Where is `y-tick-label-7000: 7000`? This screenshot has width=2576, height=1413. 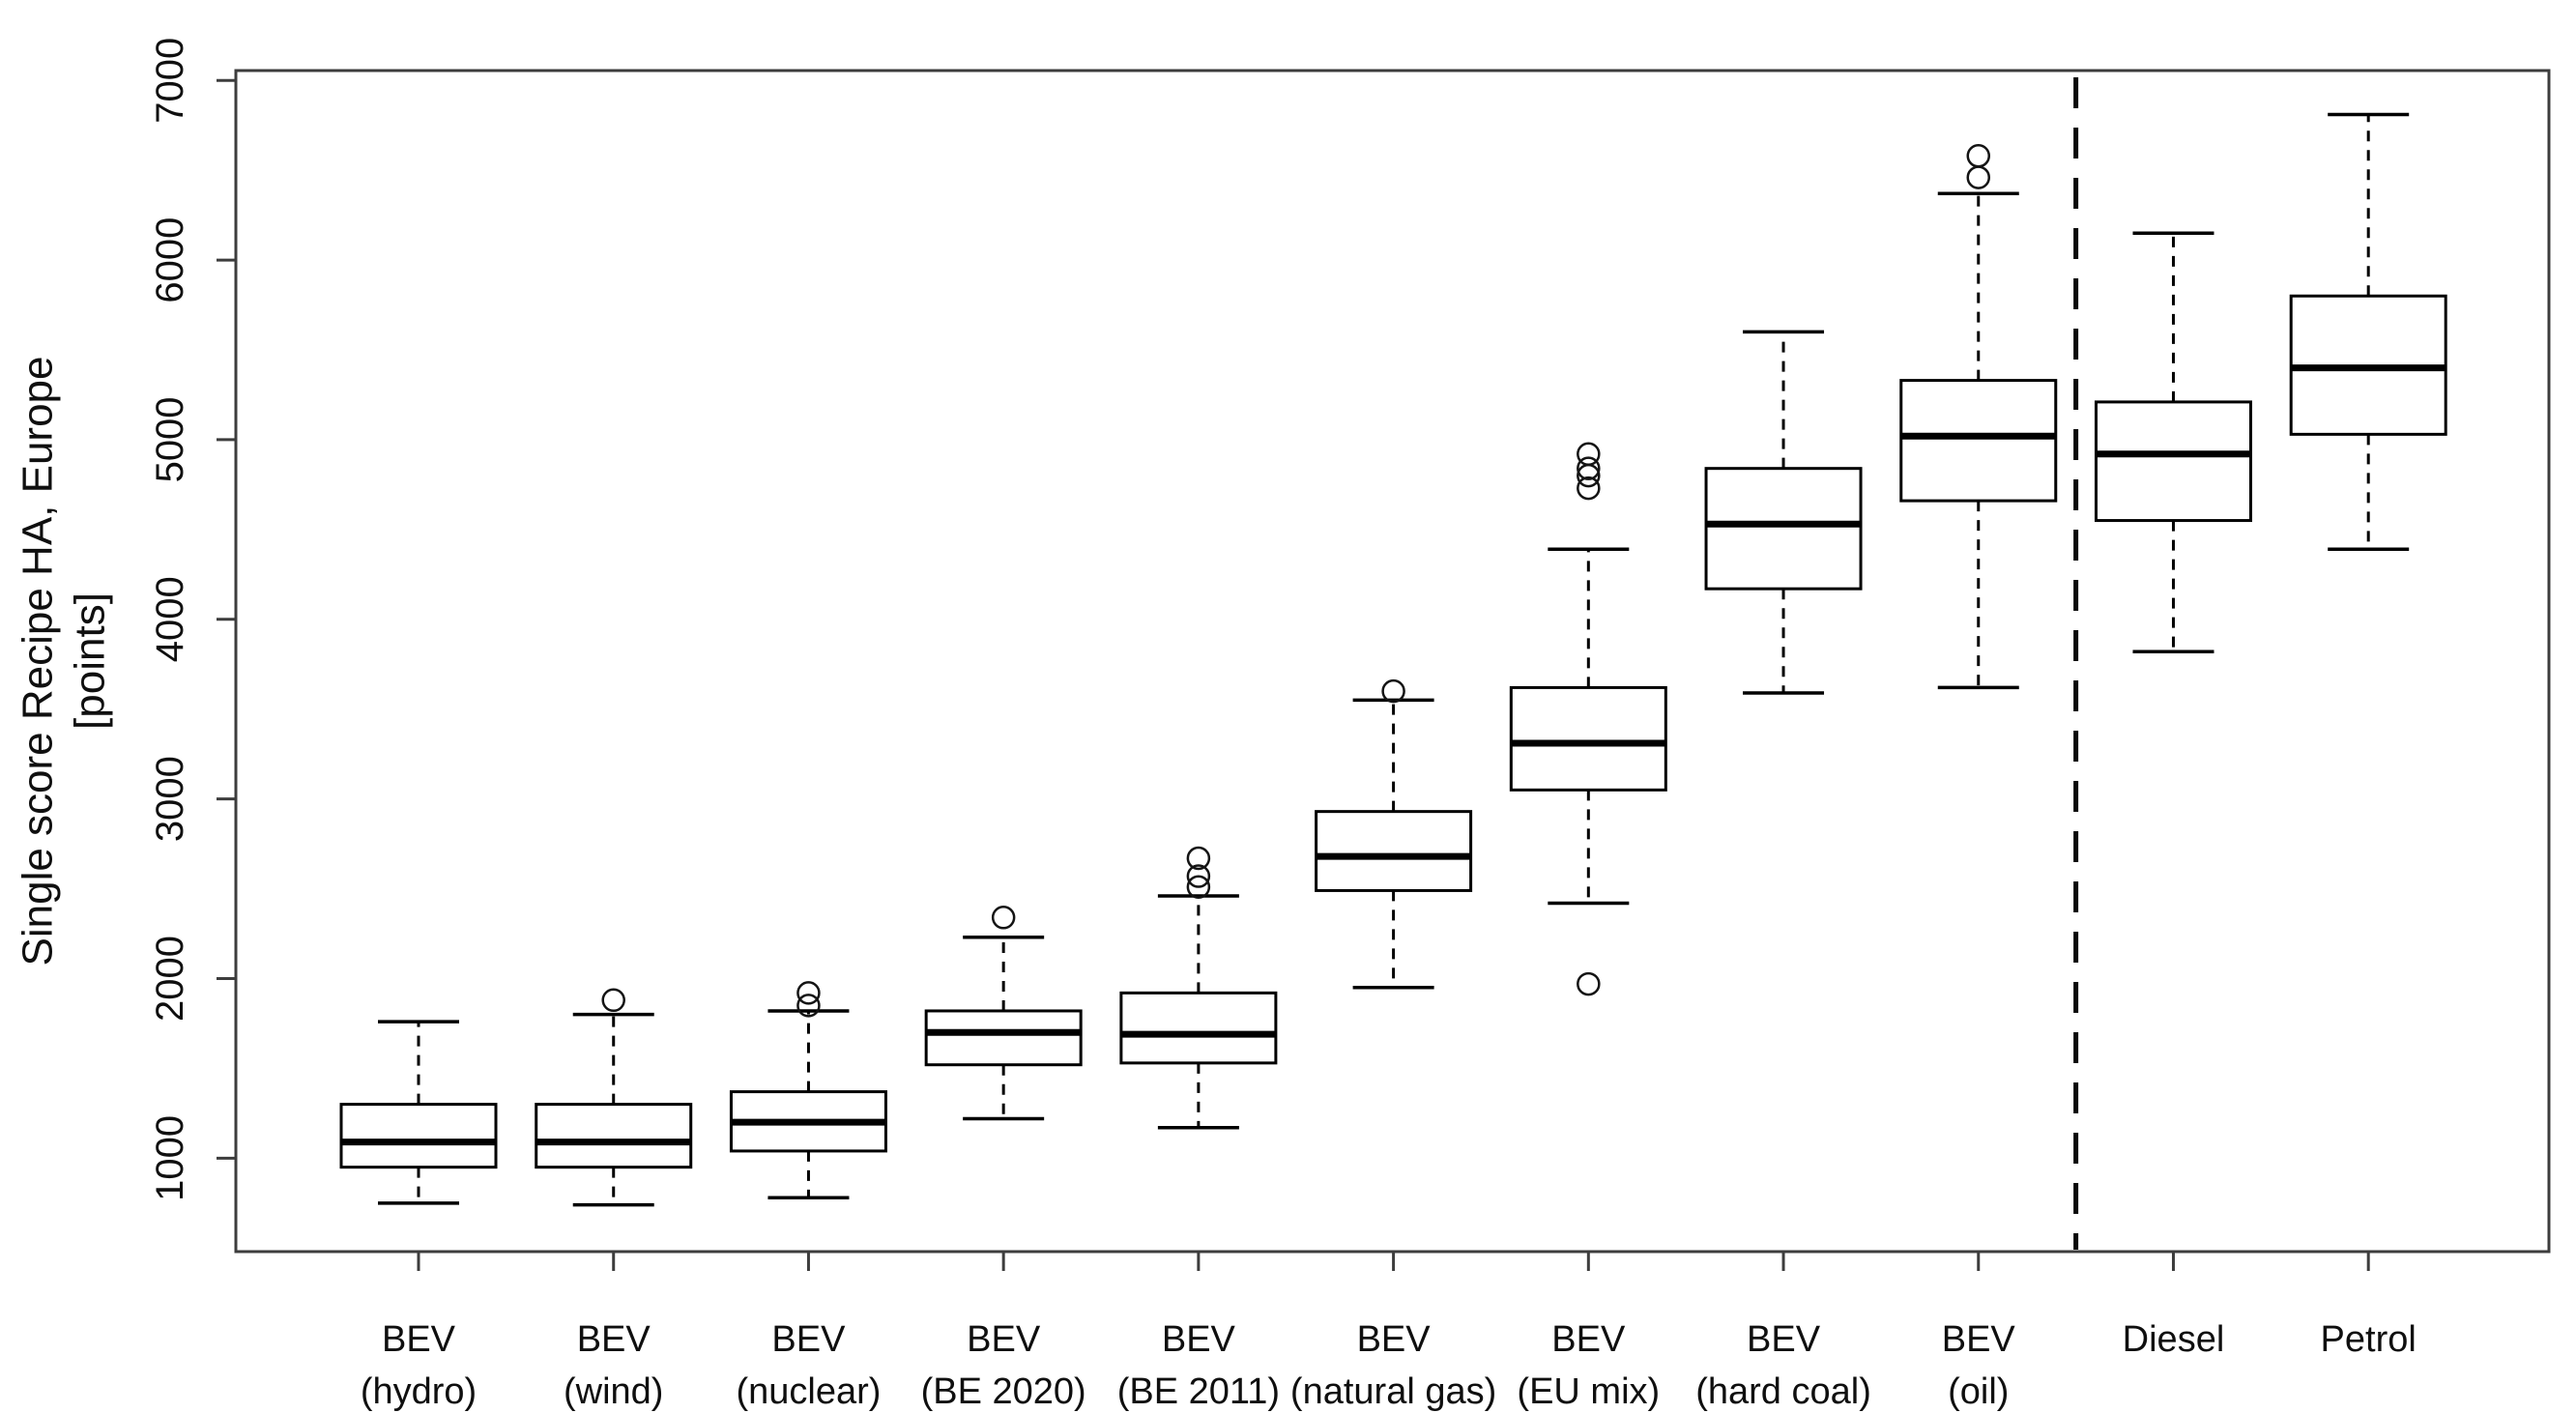 y-tick-label-7000: 7000 is located at coordinates (170, 81).